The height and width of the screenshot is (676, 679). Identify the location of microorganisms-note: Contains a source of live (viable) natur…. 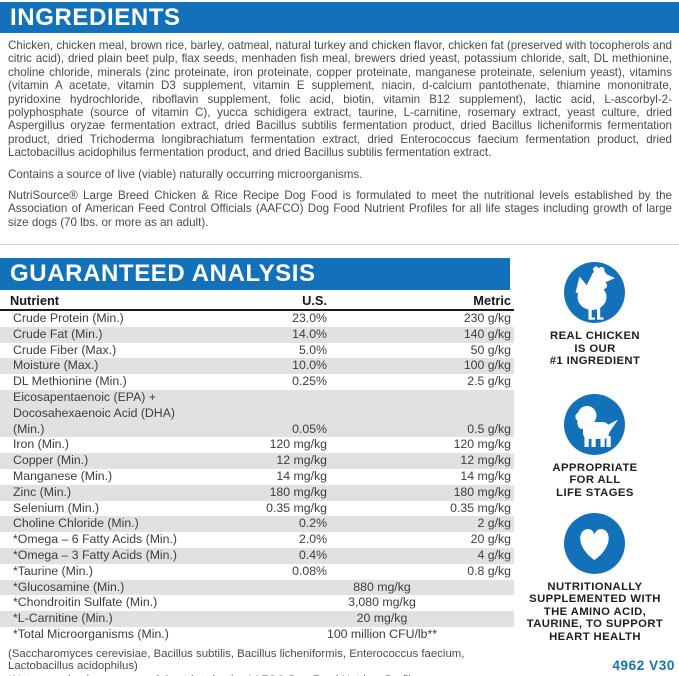
(185, 174).